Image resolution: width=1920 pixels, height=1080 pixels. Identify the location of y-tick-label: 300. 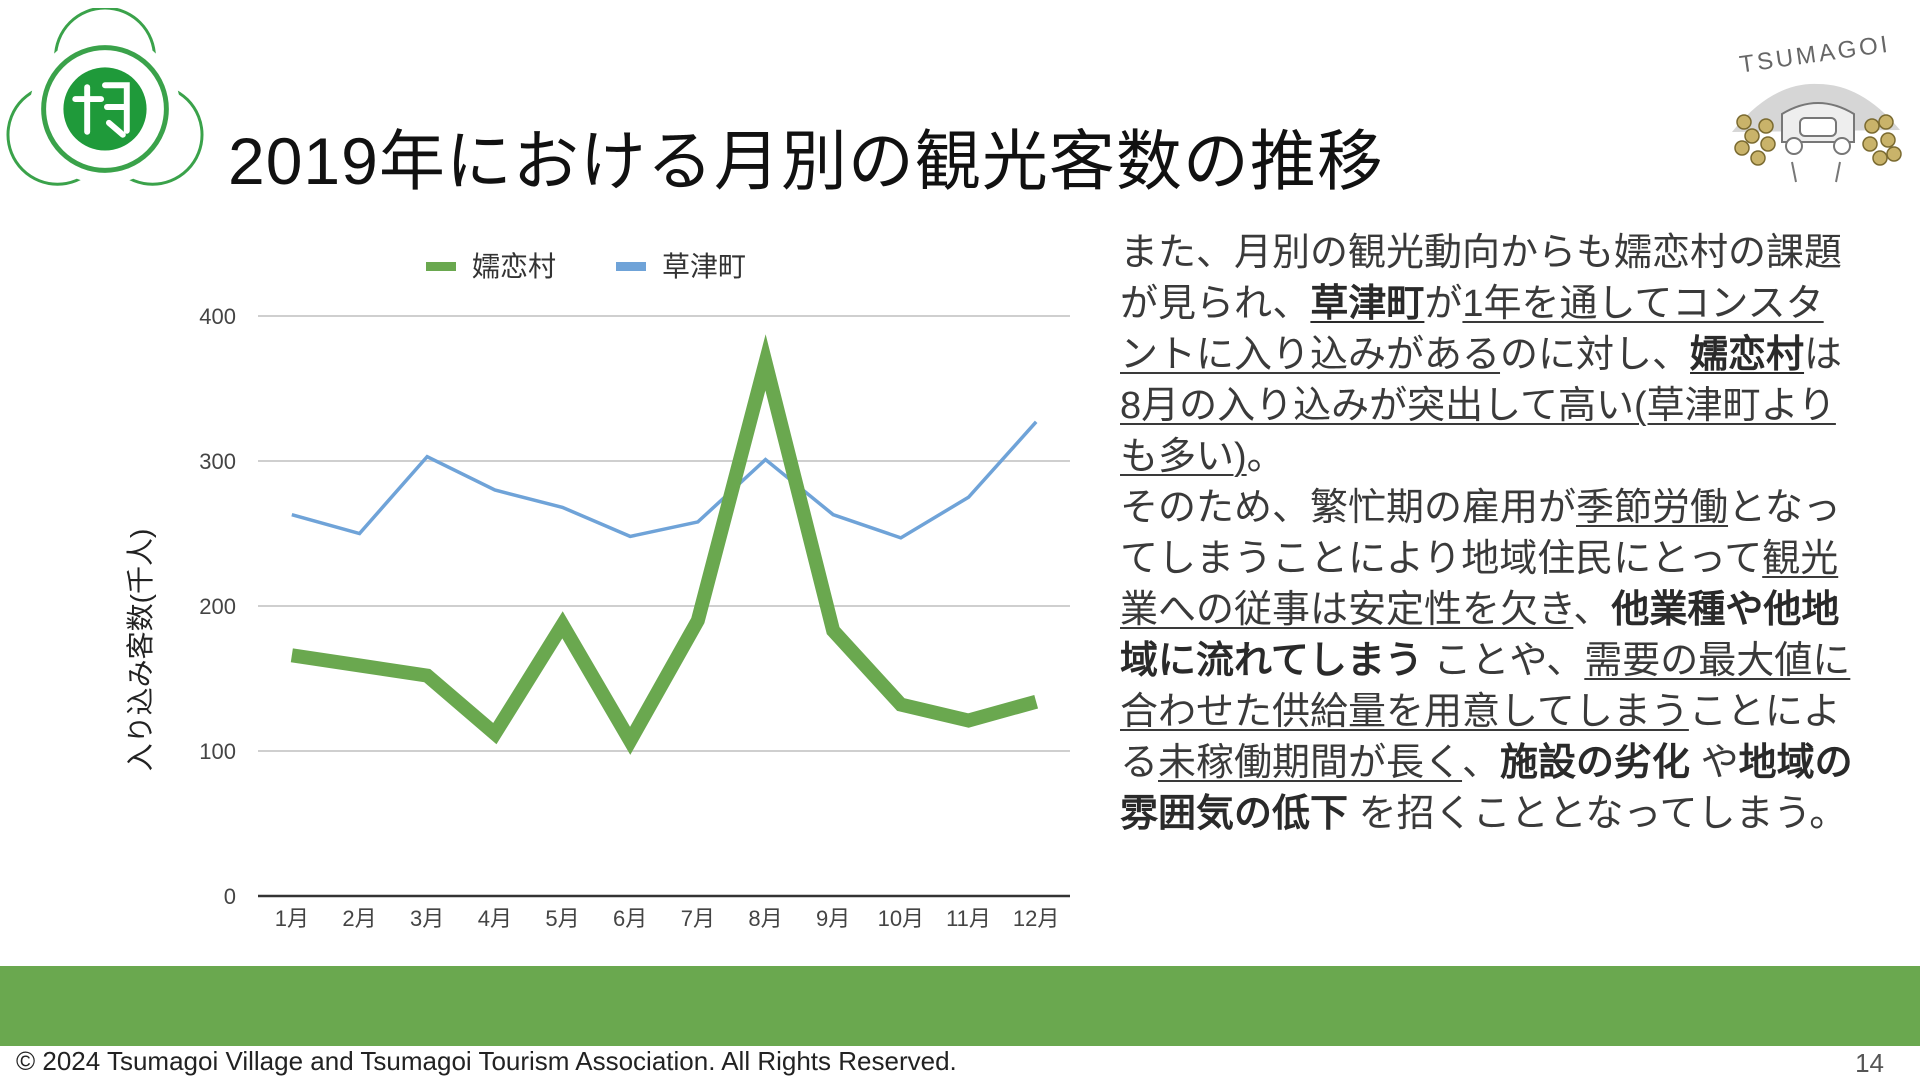
(217, 461).